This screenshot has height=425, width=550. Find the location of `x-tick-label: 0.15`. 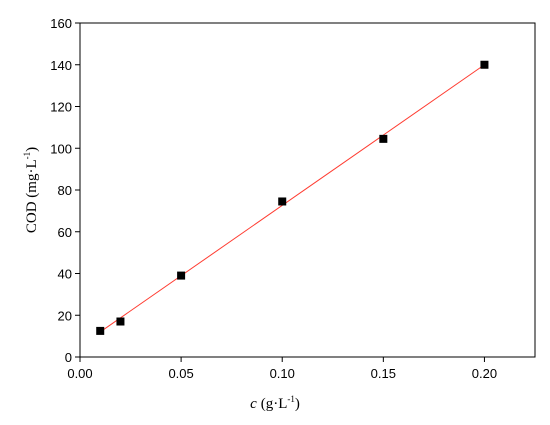

x-tick-label: 0.15 is located at coordinates (383, 373).